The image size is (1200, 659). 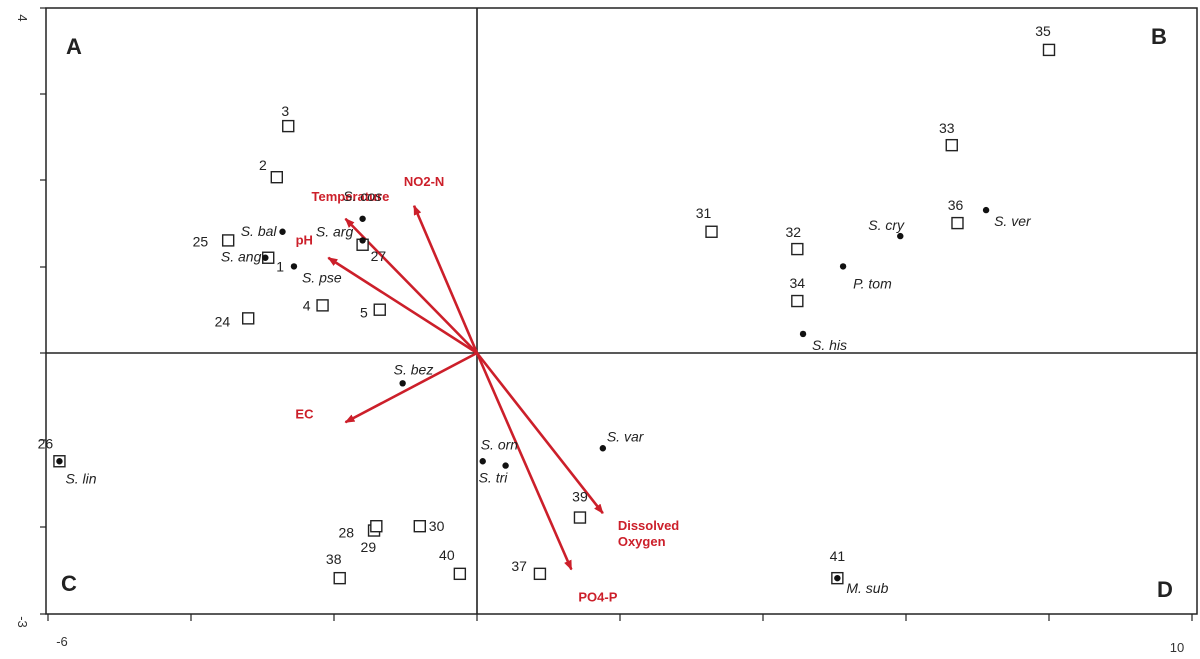 I want to click on site-label-26: 26, so click(x=46, y=443).